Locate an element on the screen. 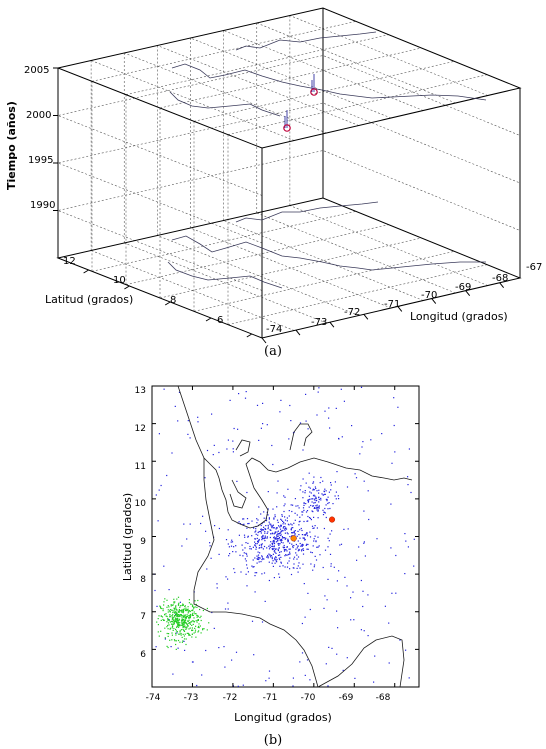  a-xtick-69: -69 is located at coordinates (463, 287).